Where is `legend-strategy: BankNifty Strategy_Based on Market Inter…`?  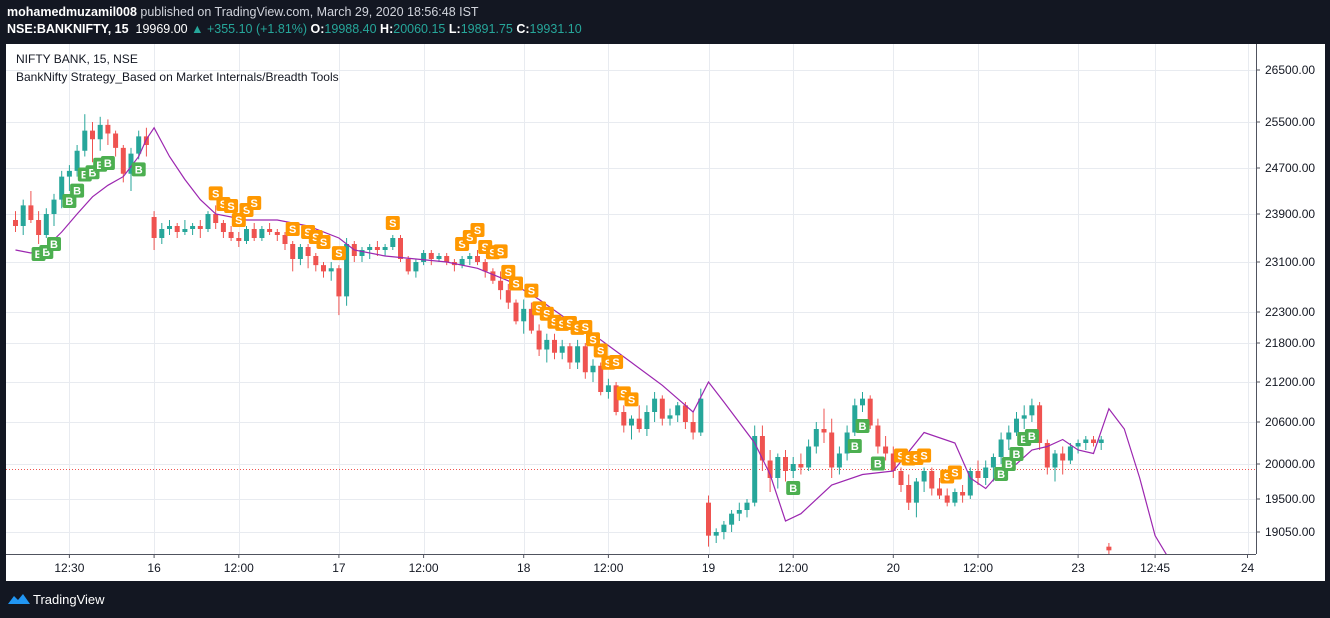
legend-strategy: BankNifty Strategy_Based on Market Inter… is located at coordinates (177, 77).